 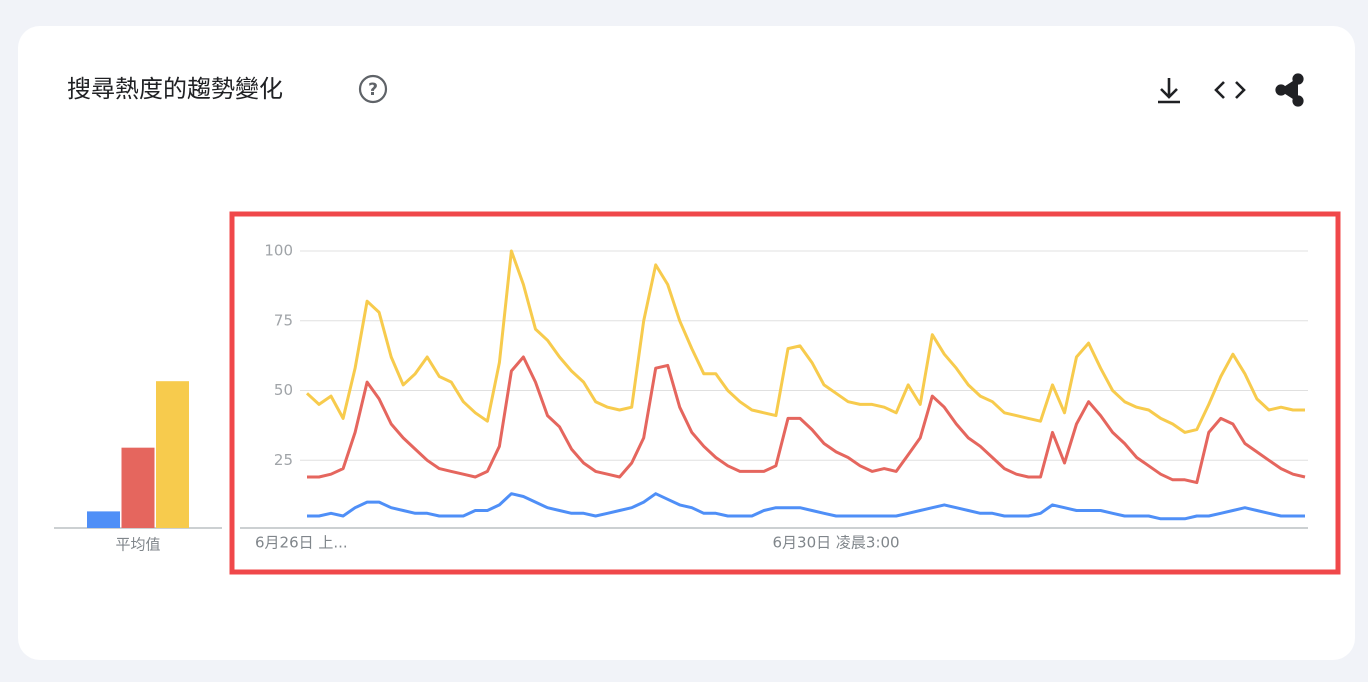 What do you see at coordinates (283, 390) in the screenshot?
I see `y-tick-label: 50` at bounding box center [283, 390].